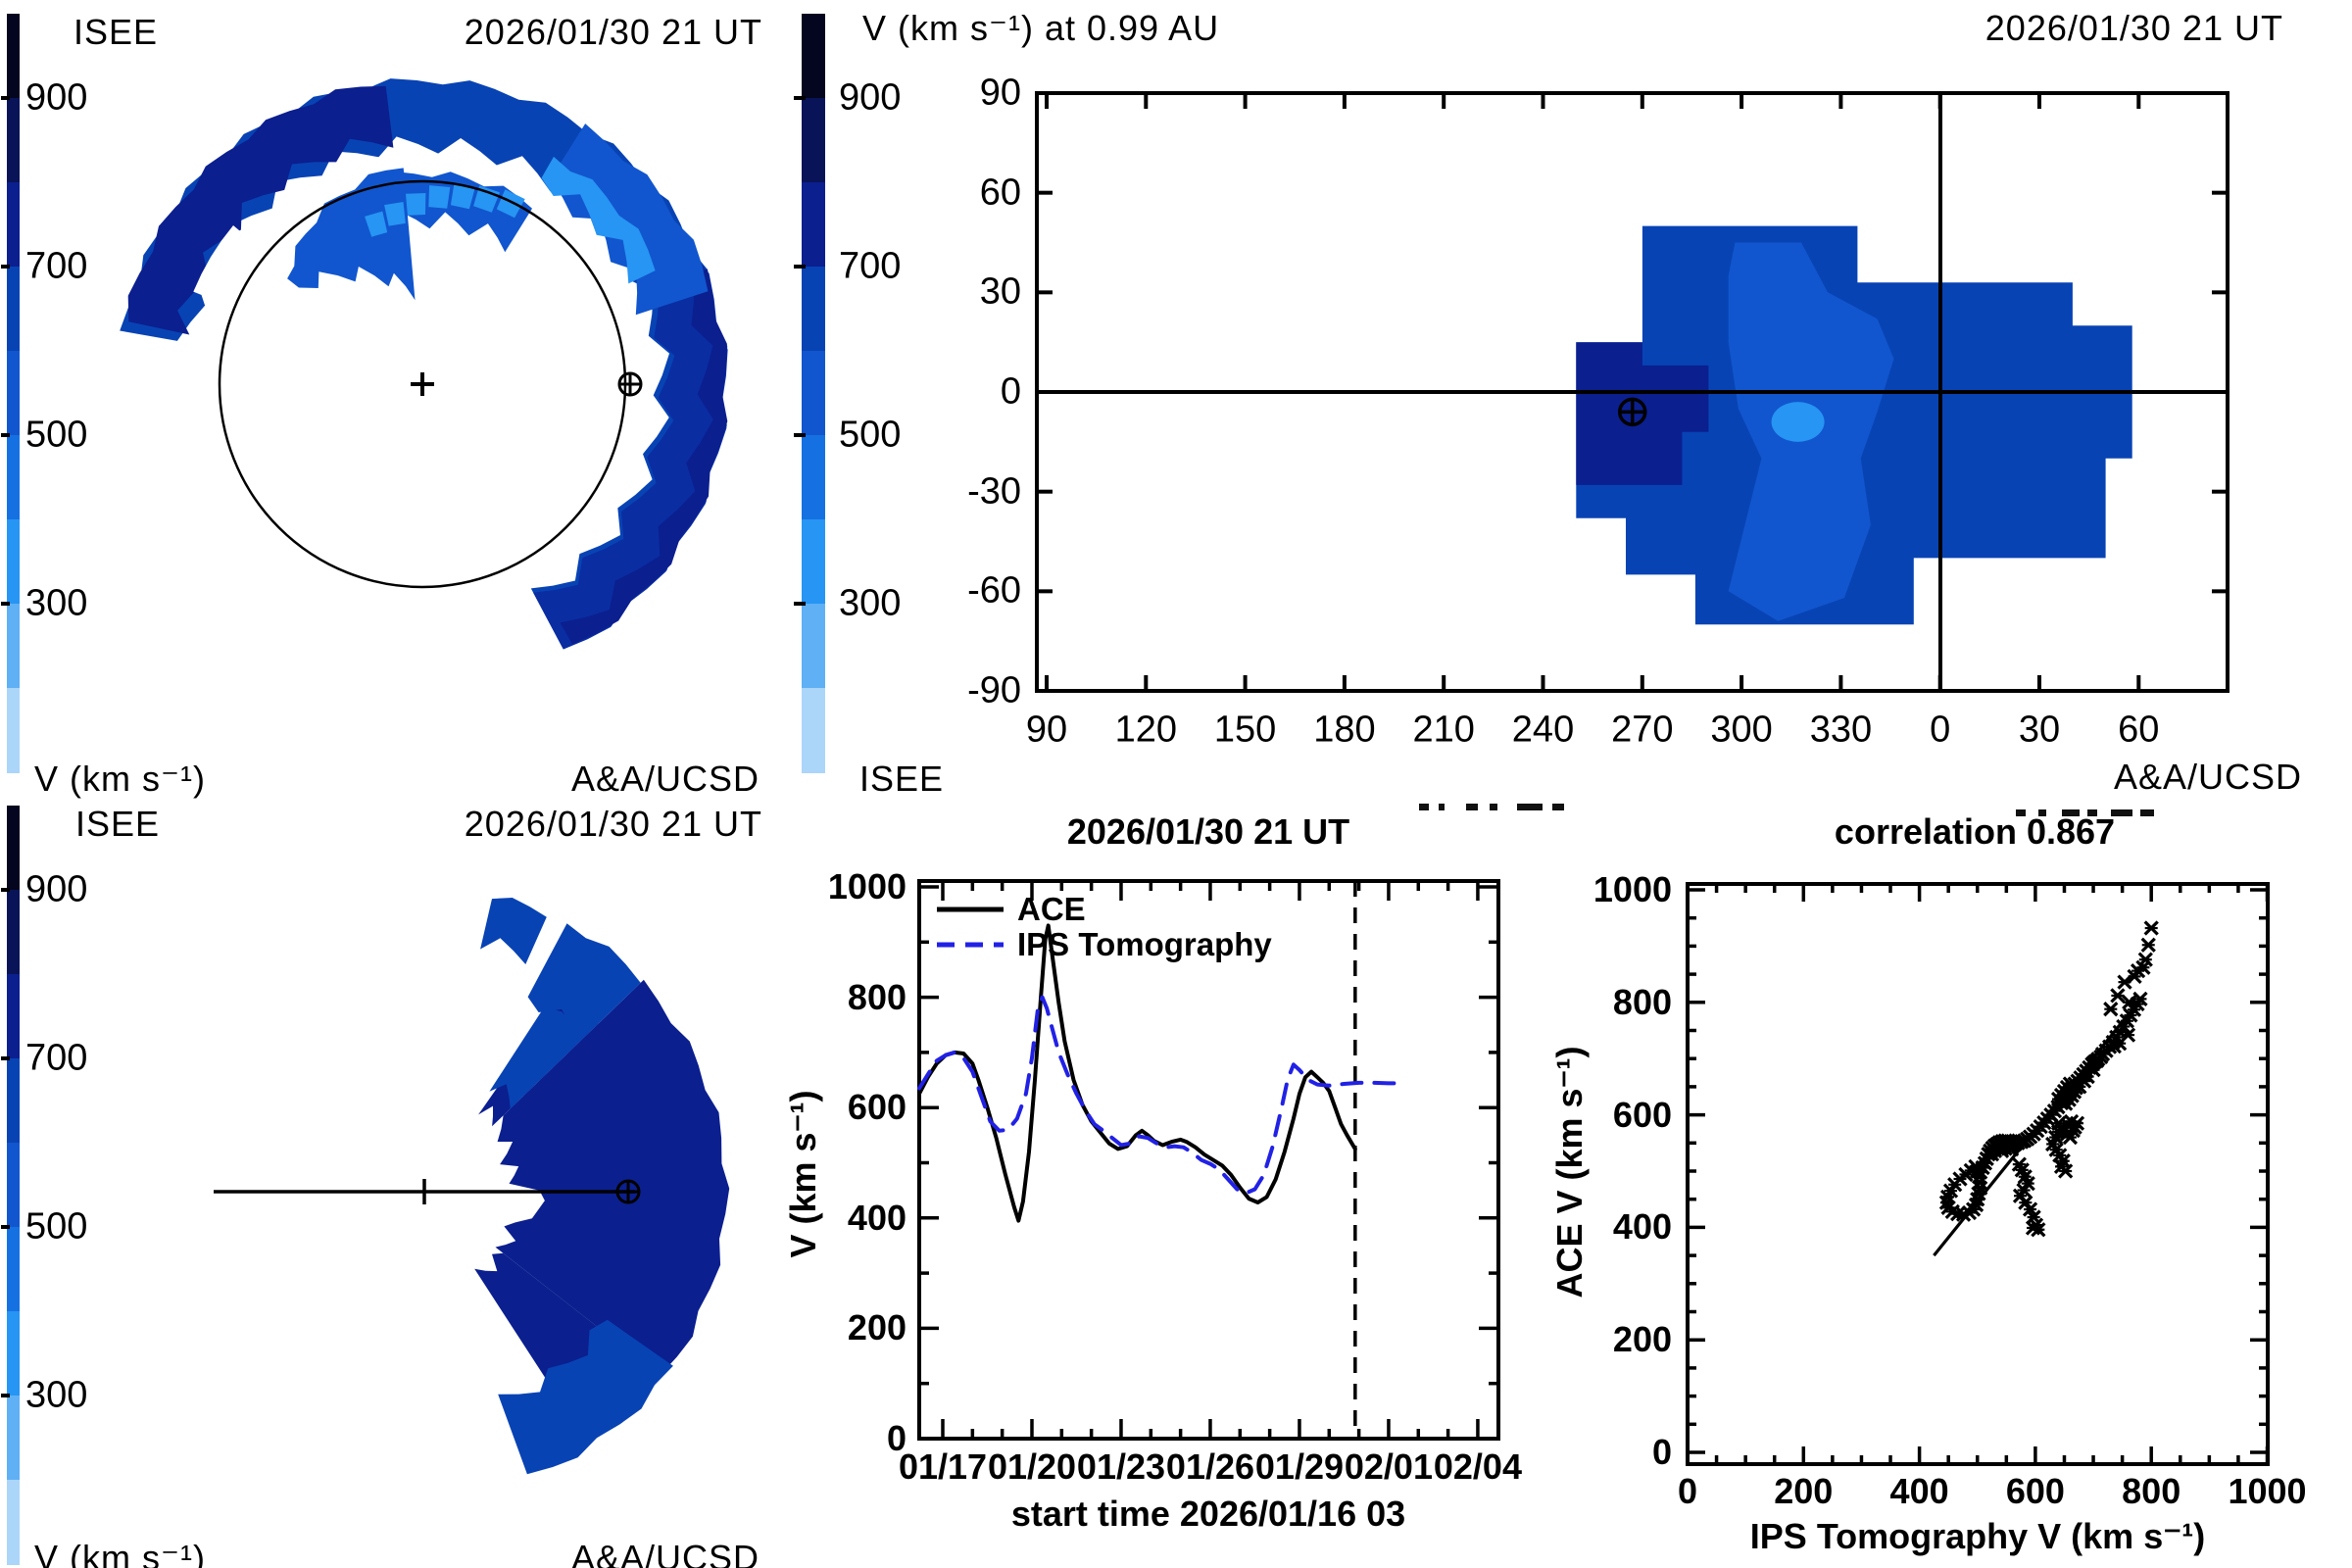  Describe the element at coordinates (943, 1466) in the screenshot. I see `timeseries-x-tick-labels-item: 01/17` at that location.